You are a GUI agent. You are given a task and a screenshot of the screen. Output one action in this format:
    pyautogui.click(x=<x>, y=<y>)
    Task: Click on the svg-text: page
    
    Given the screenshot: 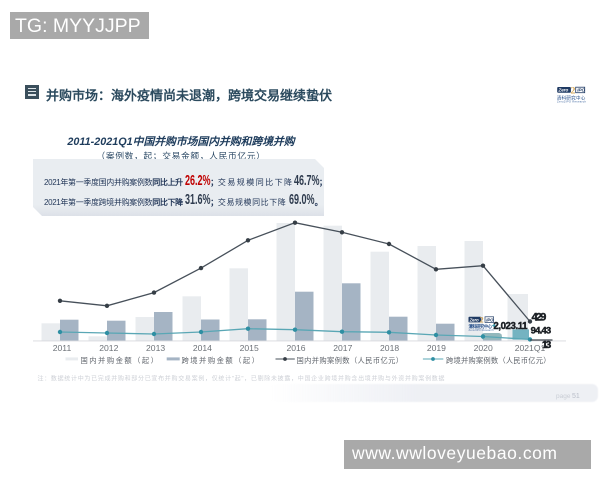 What is the action you would take?
    pyautogui.click(x=563, y=396)
    